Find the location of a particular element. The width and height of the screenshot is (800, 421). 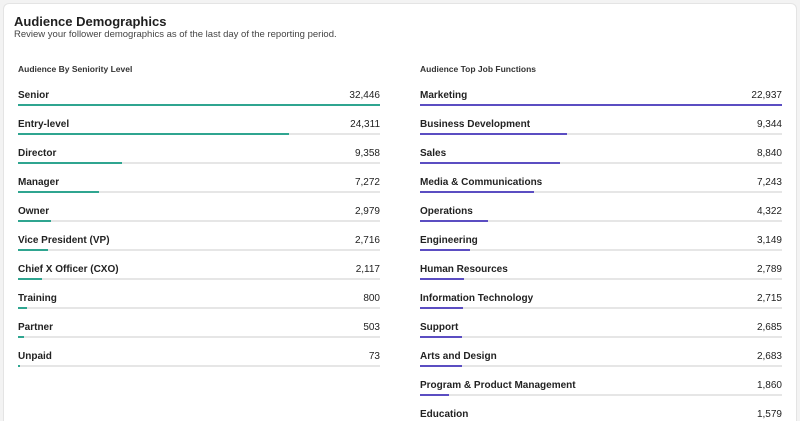

list-item: Director 9,358 is located at coordinates (199, 161).